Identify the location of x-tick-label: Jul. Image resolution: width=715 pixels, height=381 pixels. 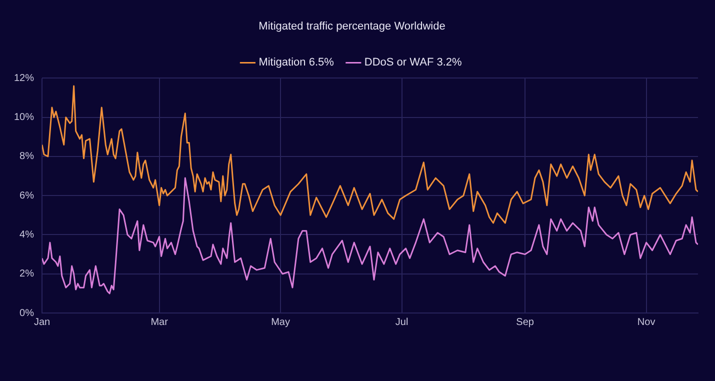
(401, 322).